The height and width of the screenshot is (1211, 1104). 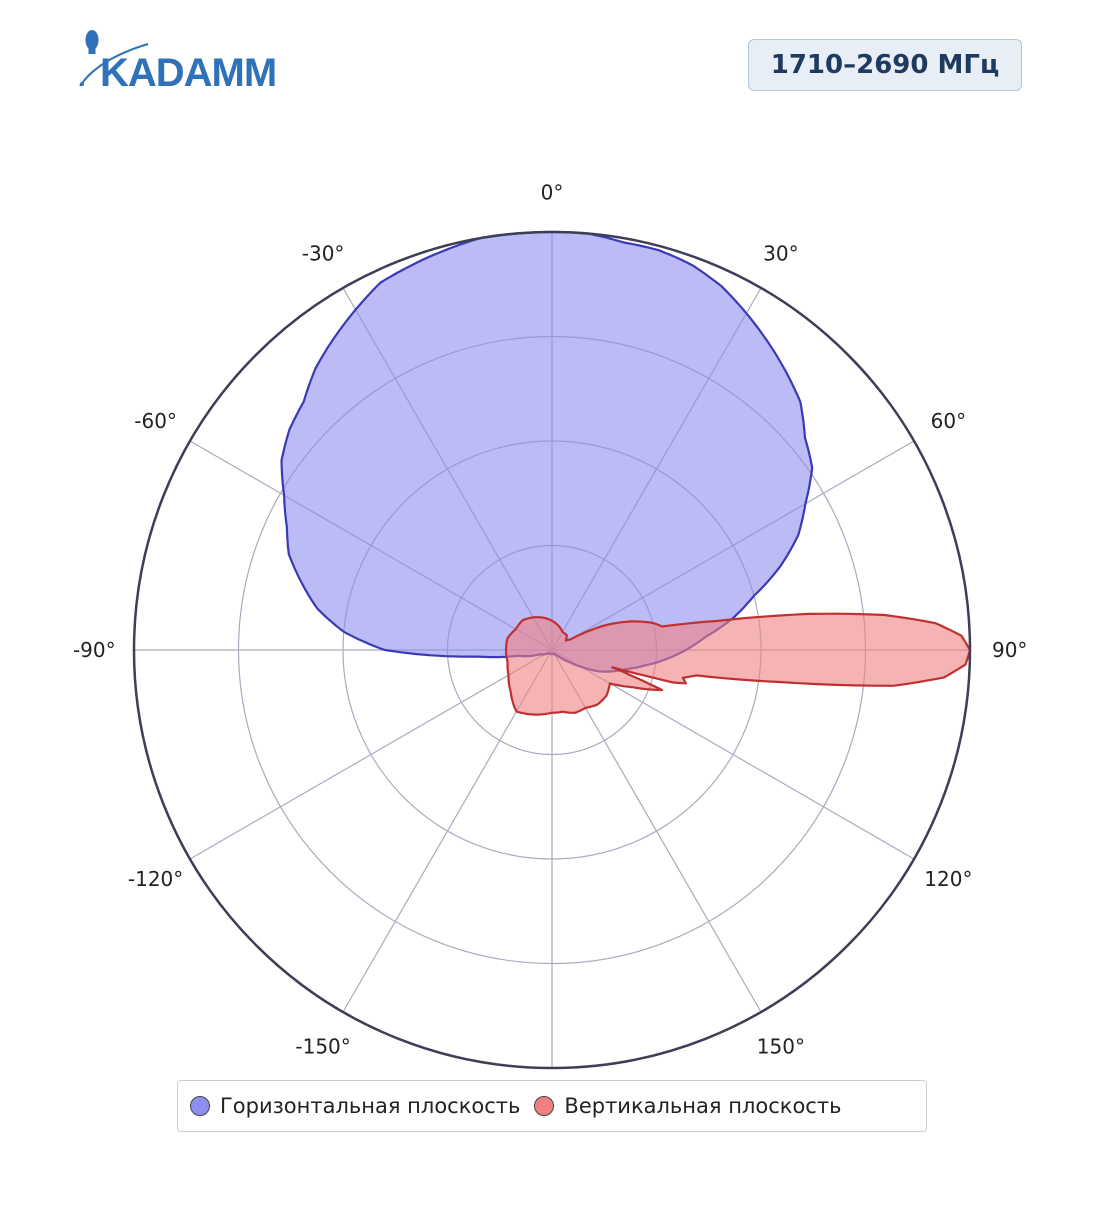 I want to click on legend-label-horizontal: Горизонтальная плоскость, so click(x=370, y=1106).